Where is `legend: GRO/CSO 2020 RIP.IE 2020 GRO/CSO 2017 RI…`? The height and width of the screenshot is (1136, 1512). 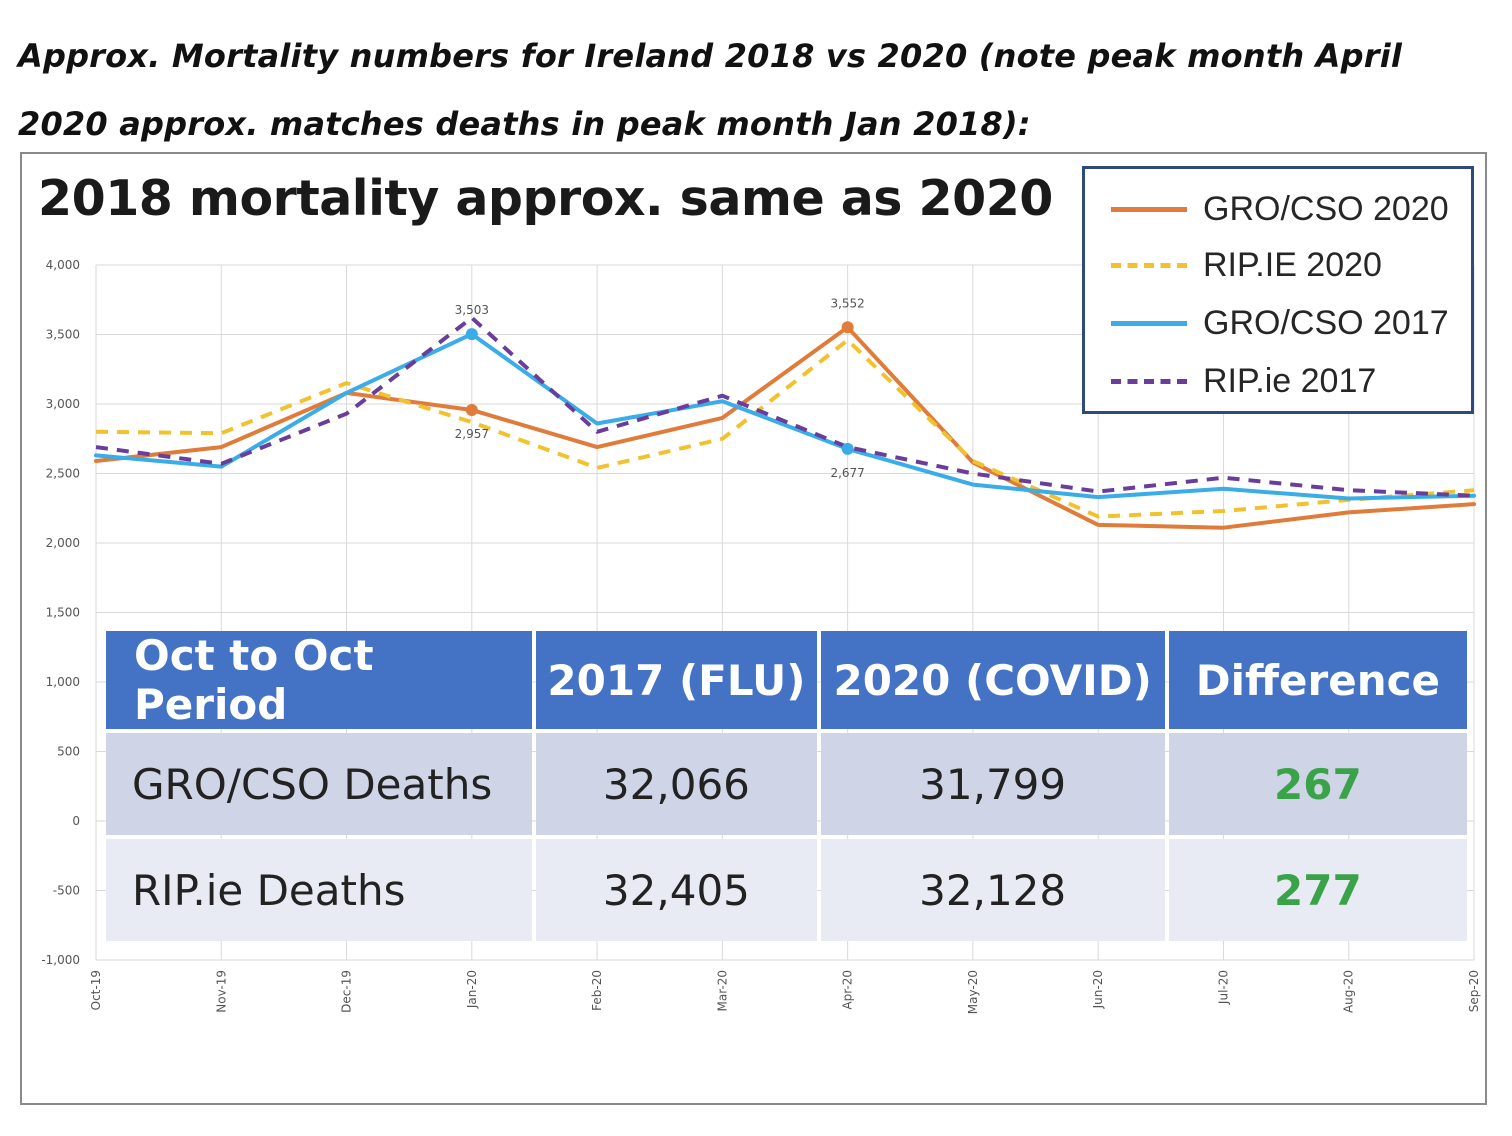 legend: GRO/CSO 2020 RIP.IE 2020 GRO/CSO 2017 RI… is located at coordinates (1278, 290).